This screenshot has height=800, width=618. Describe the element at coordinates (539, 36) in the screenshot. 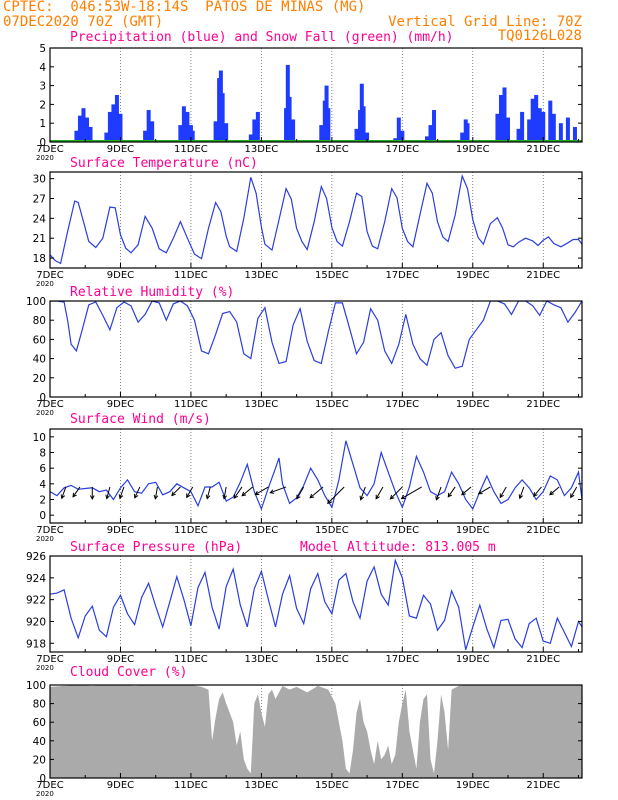

I see `header-model: TQ0126L028` at that location.